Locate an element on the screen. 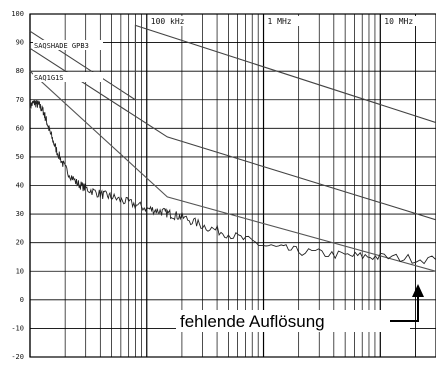  x-tick-label: 1 MHz is located at coordinates (280, 21).